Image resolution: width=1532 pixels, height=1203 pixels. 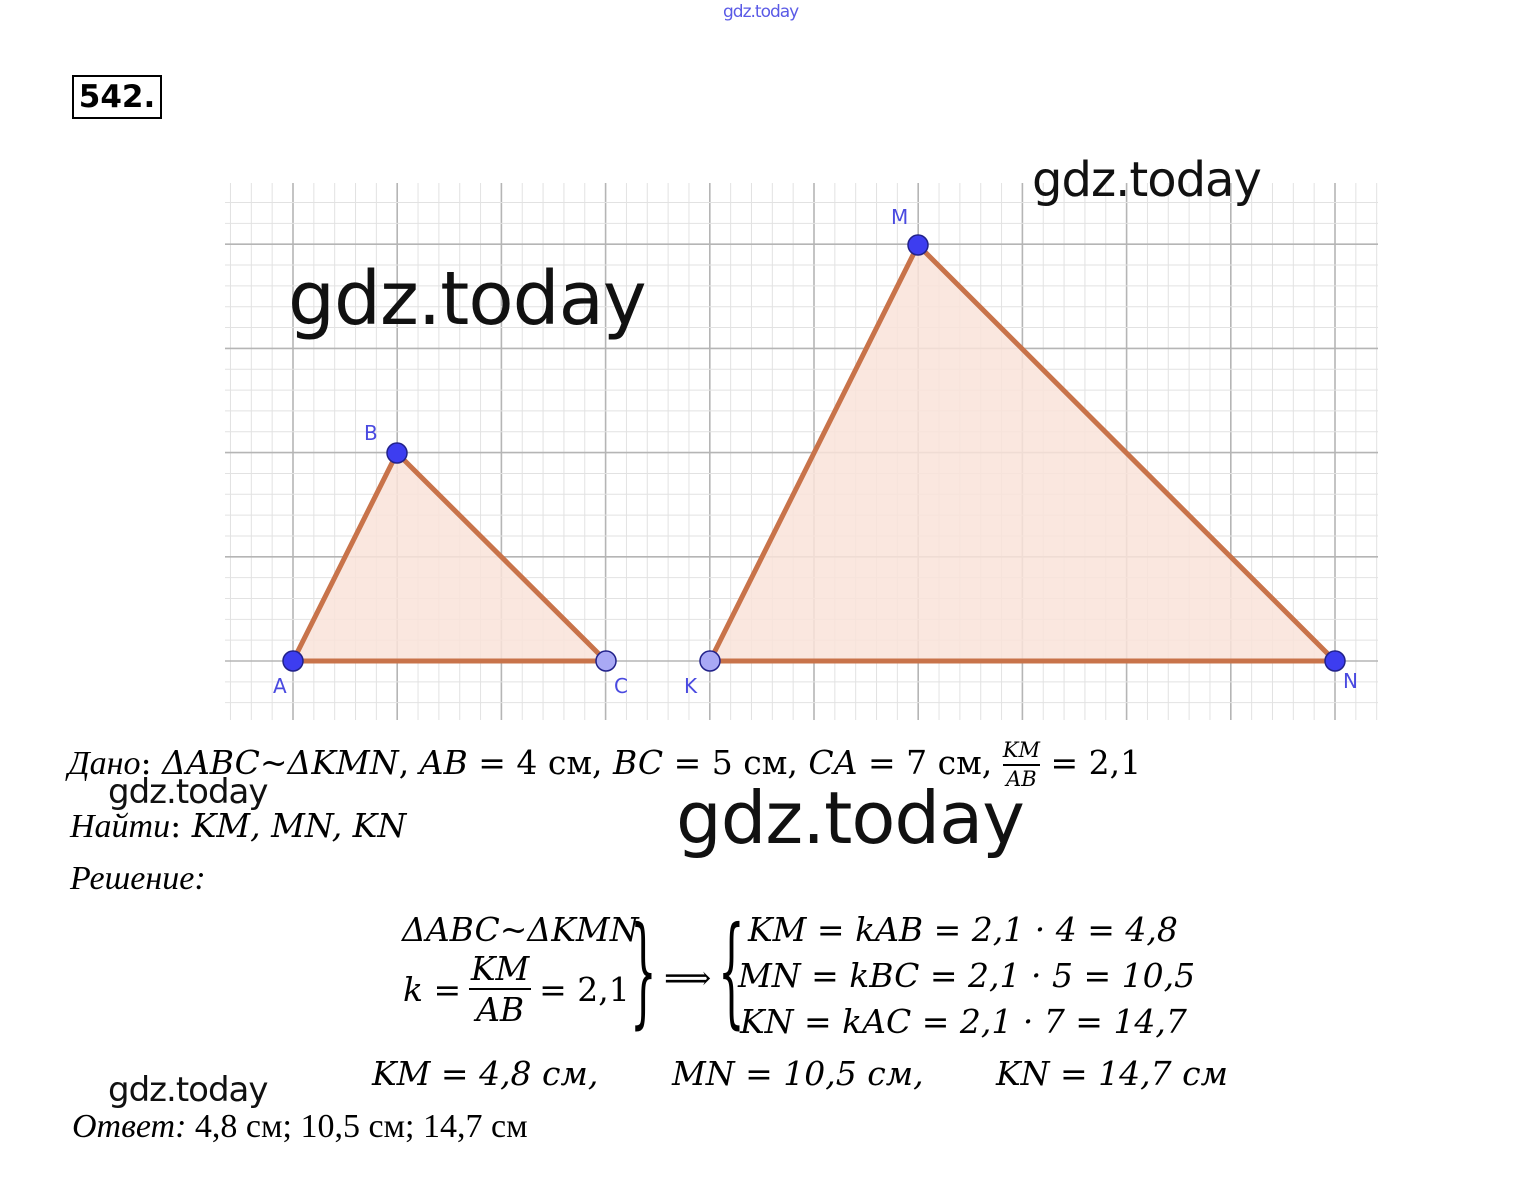 What do you see at coordinates (643, 971) in the screenshot?
I see `right-brace: }` at bounding box center [643, 971].